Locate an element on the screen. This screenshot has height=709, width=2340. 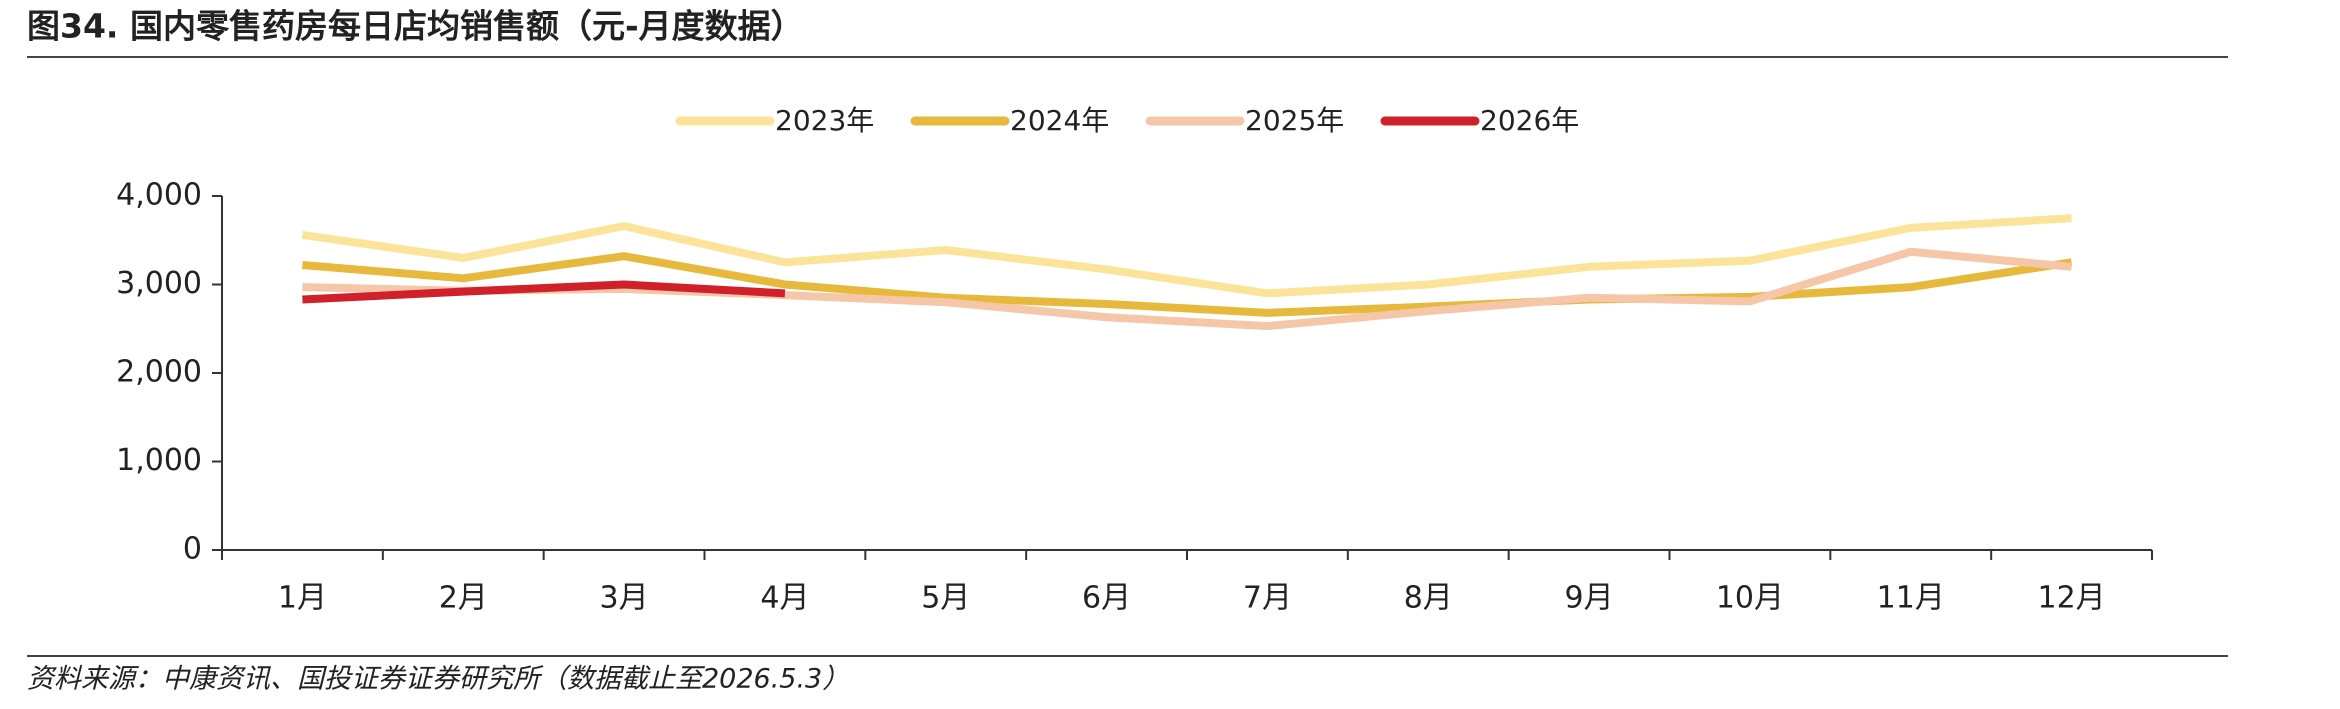
x-tick-label: 12月 is located at coordinates (2071, 598).